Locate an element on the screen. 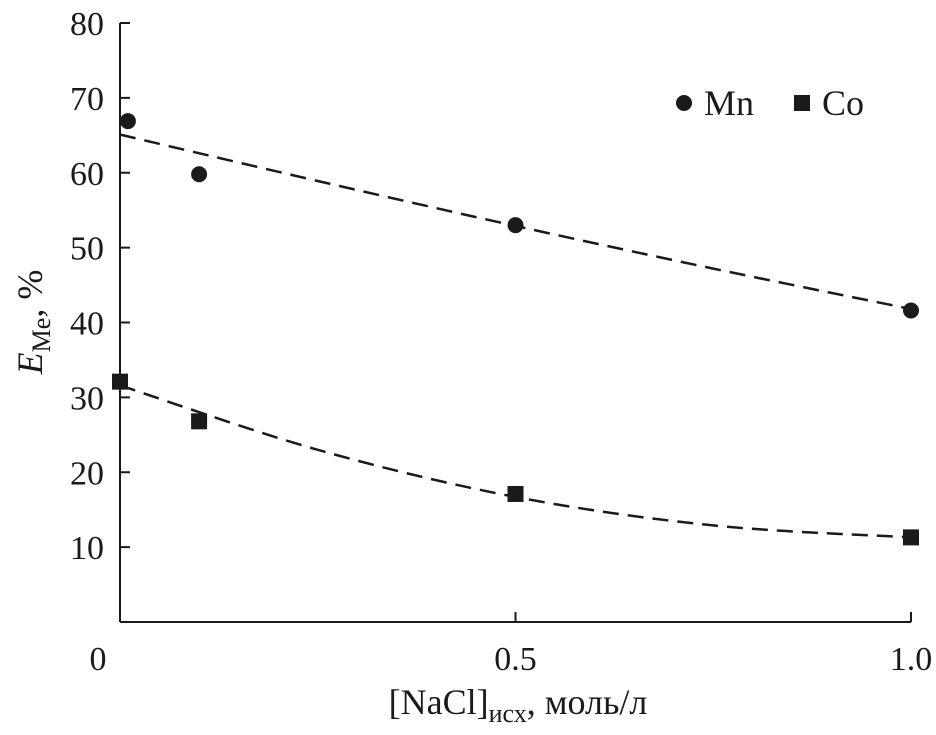 The image size is (936, 735). x-tick-label-0: 0 is located at coordinates (98, 659).